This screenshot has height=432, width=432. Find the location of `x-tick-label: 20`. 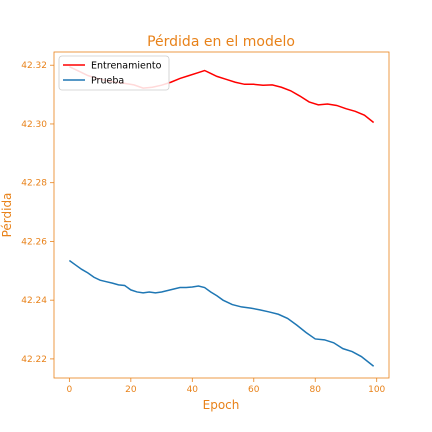

x-tick-label: 20 is located at coordinates (131, 390).